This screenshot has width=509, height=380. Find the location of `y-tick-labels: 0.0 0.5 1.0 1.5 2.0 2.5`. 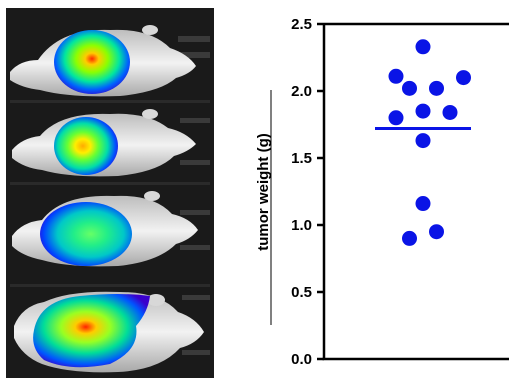

y-tick-labels: 0.0 0.5 1.0 1.5 2.0 2.5 is located at coordinates (301, 192).